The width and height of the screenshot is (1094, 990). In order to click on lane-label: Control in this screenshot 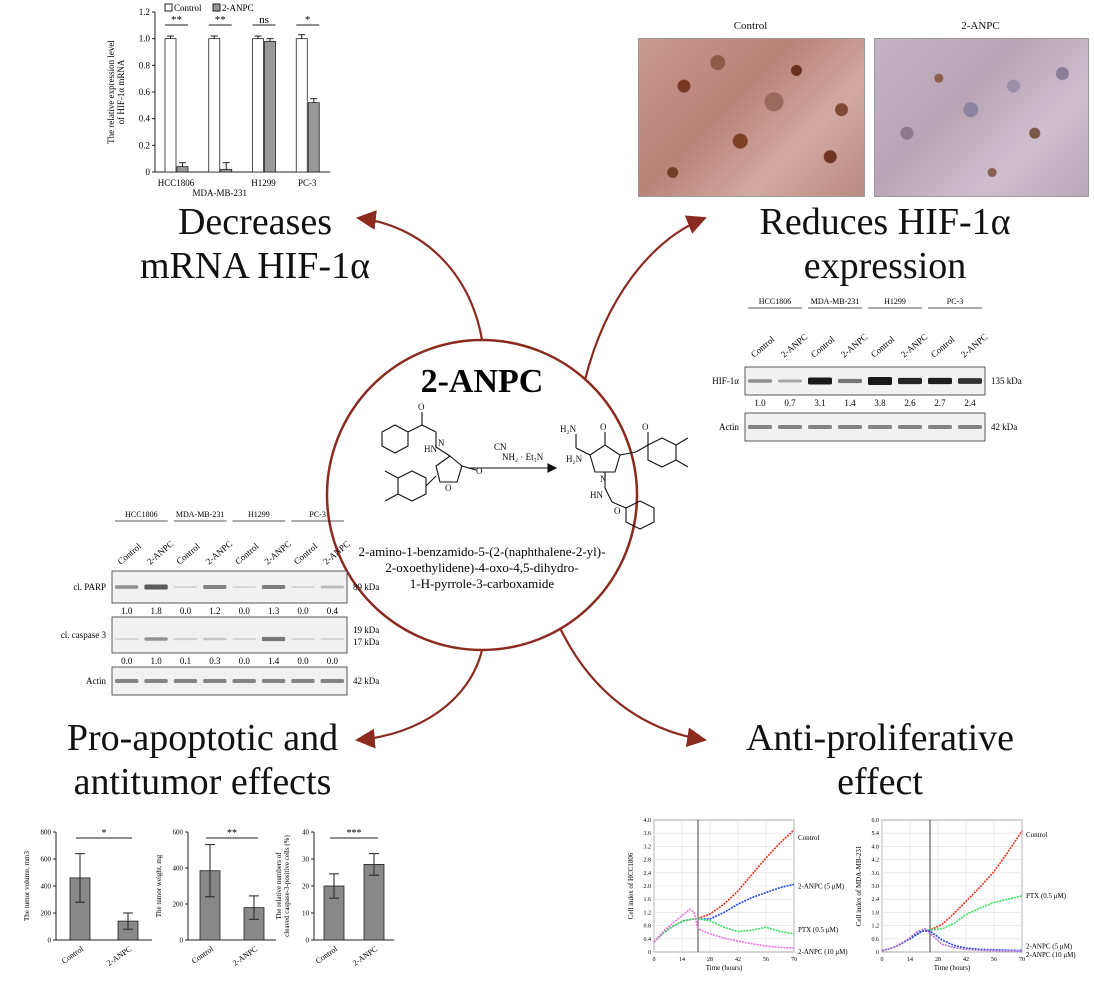, I will do `click(188, 554)`.